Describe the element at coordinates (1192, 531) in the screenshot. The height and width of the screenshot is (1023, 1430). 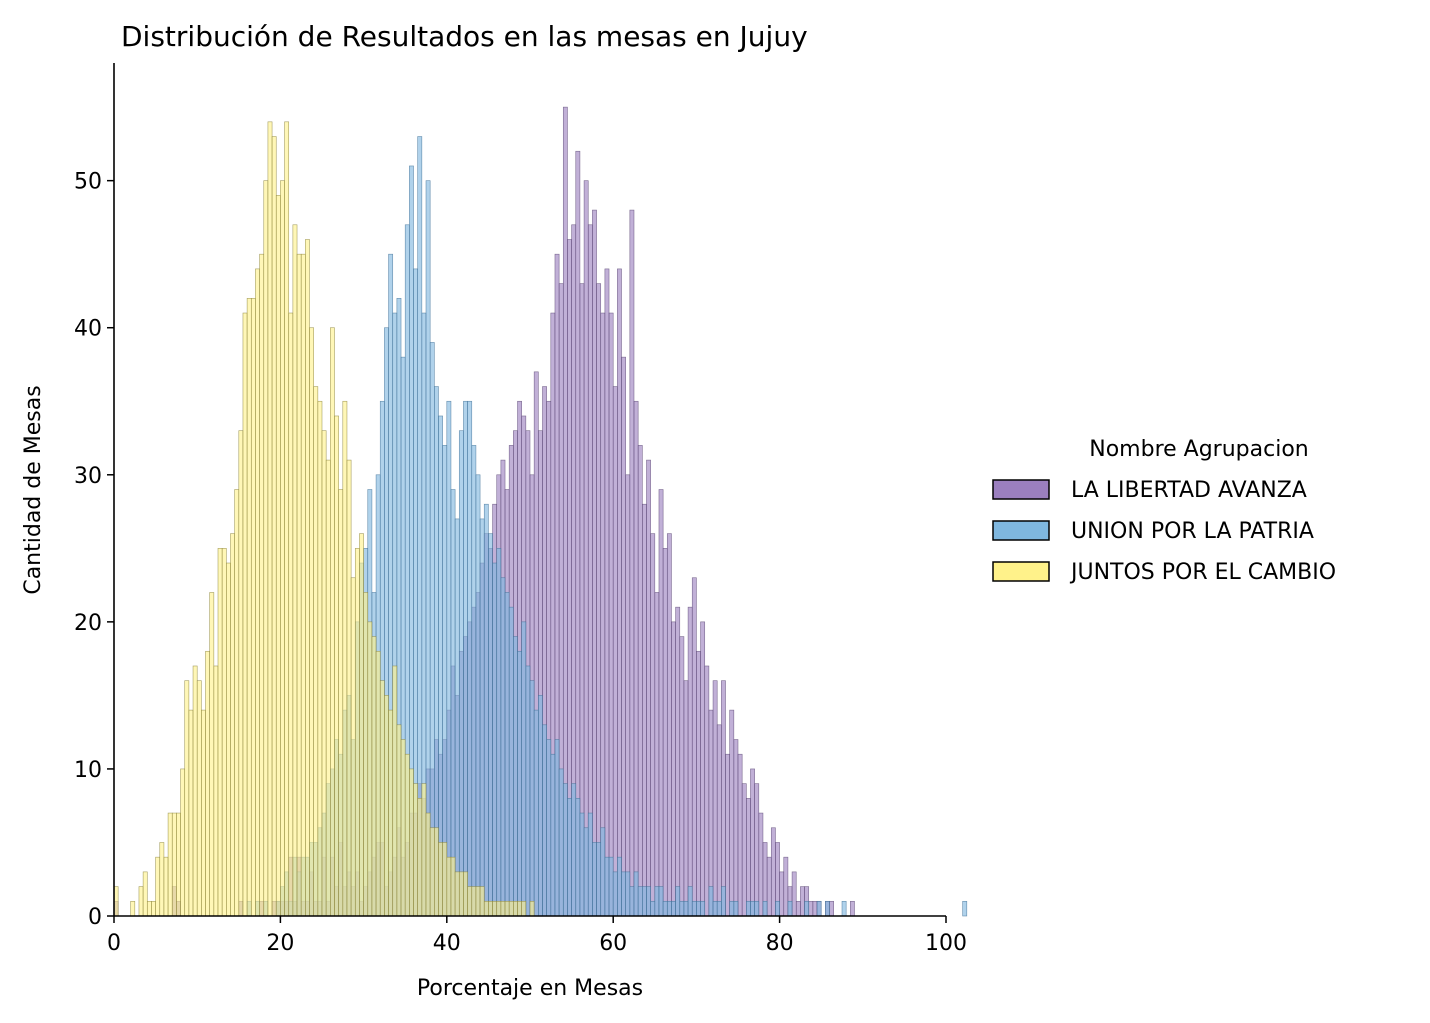
I see `legend-label: UNION POR LA PATRIA` at that location.